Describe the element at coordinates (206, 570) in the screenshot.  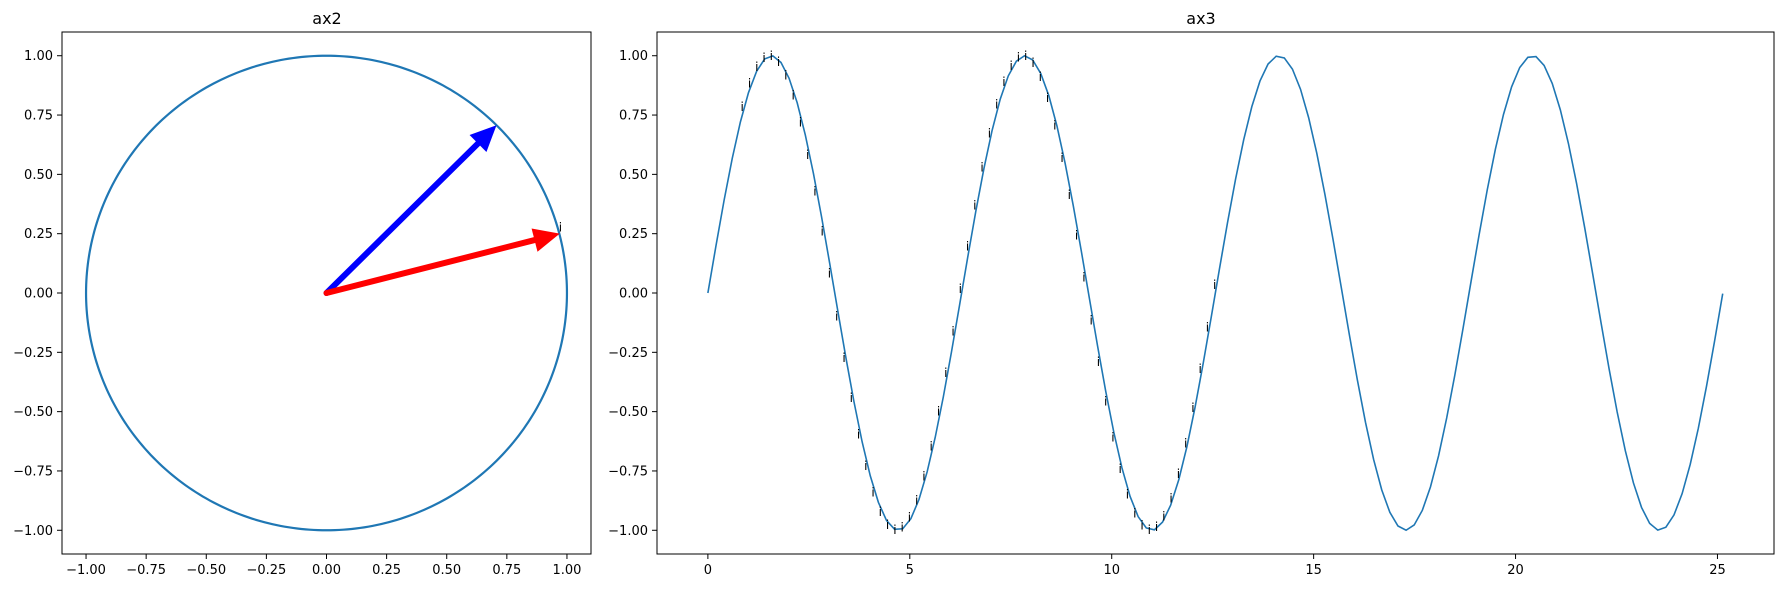
I see `x-tick-label: −0.50` at that location.